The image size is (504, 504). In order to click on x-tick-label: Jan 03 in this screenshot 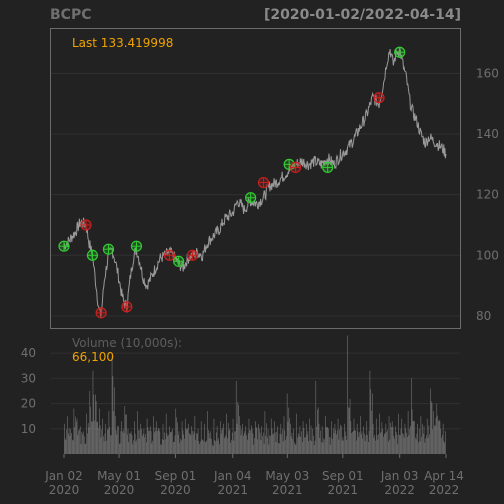, I will do `click(399, 476)`.